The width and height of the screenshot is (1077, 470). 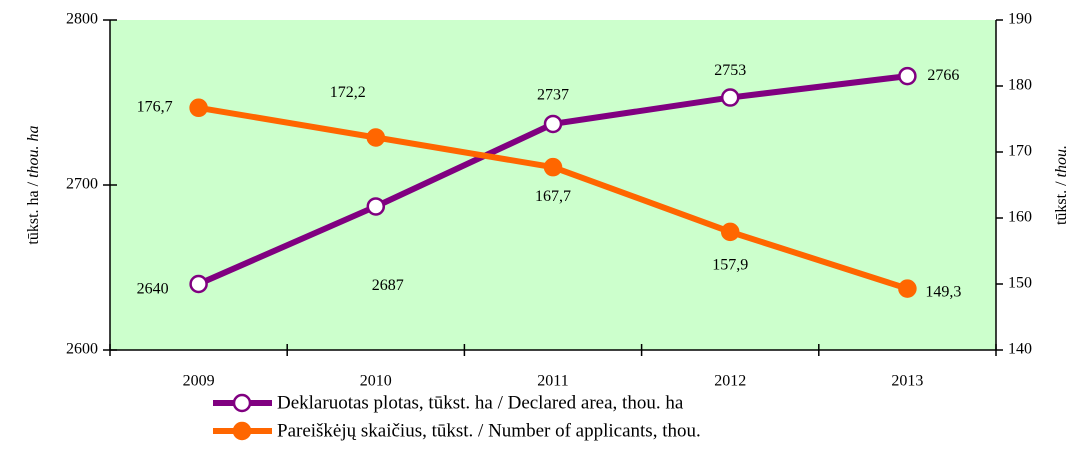 What do you see at coordinates (155, 106) in the screenshot?
I see `data-label: 176,7` at bounding box center [155, 106].